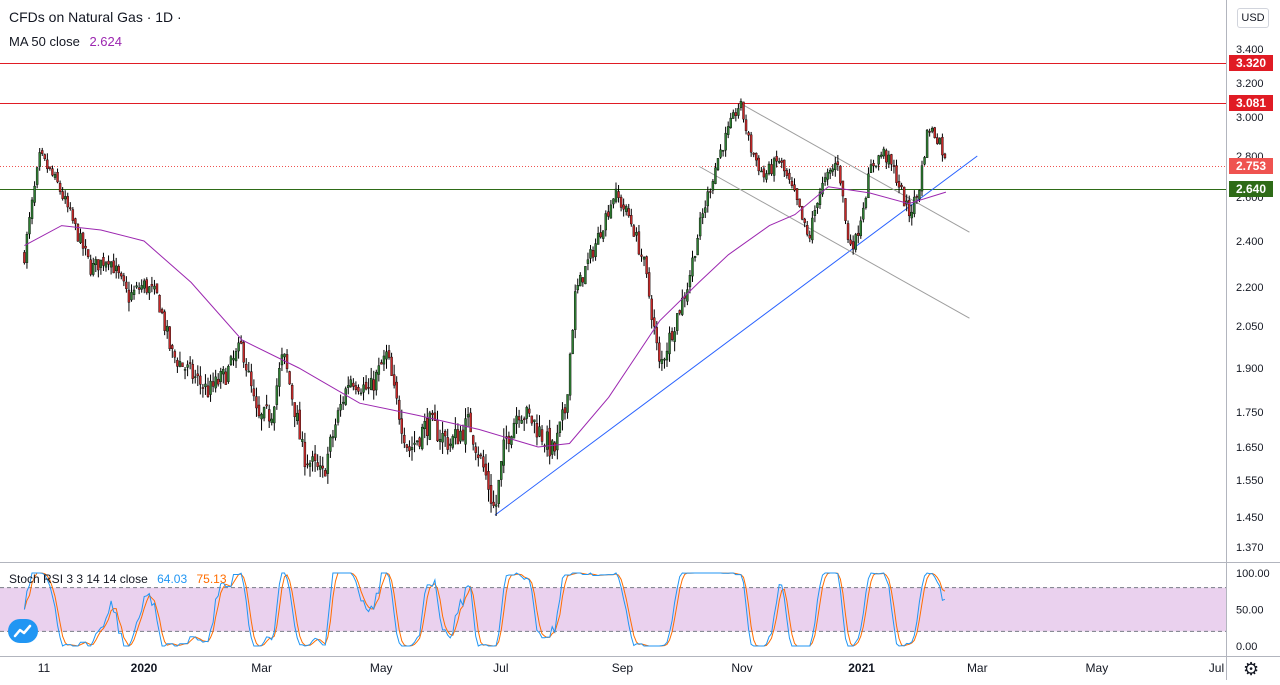 The width and height of the screenshot is (1280, 685). What do you see at coordinates (144, 668) in the screenshot?
I see `x-tick-label: 2020` at bounding box center [144, 668].